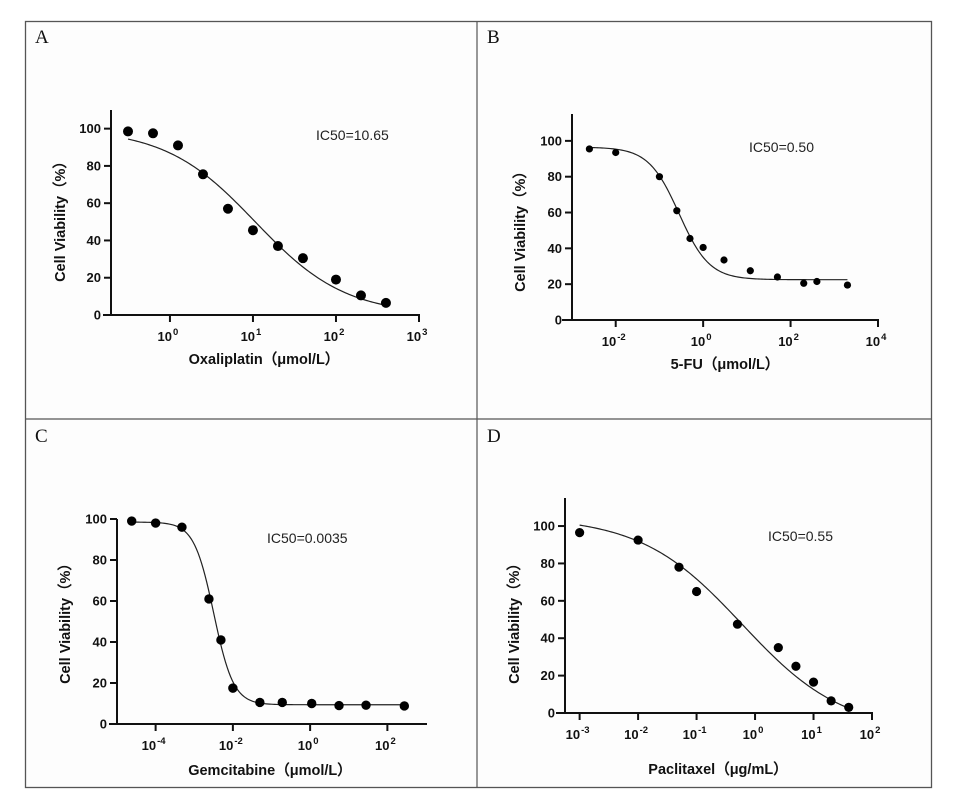  Describe the element at coordinates (717, 769) in the screenshot. I see `x-axis-title: Paclitaxel（μg/mL）` at that location.